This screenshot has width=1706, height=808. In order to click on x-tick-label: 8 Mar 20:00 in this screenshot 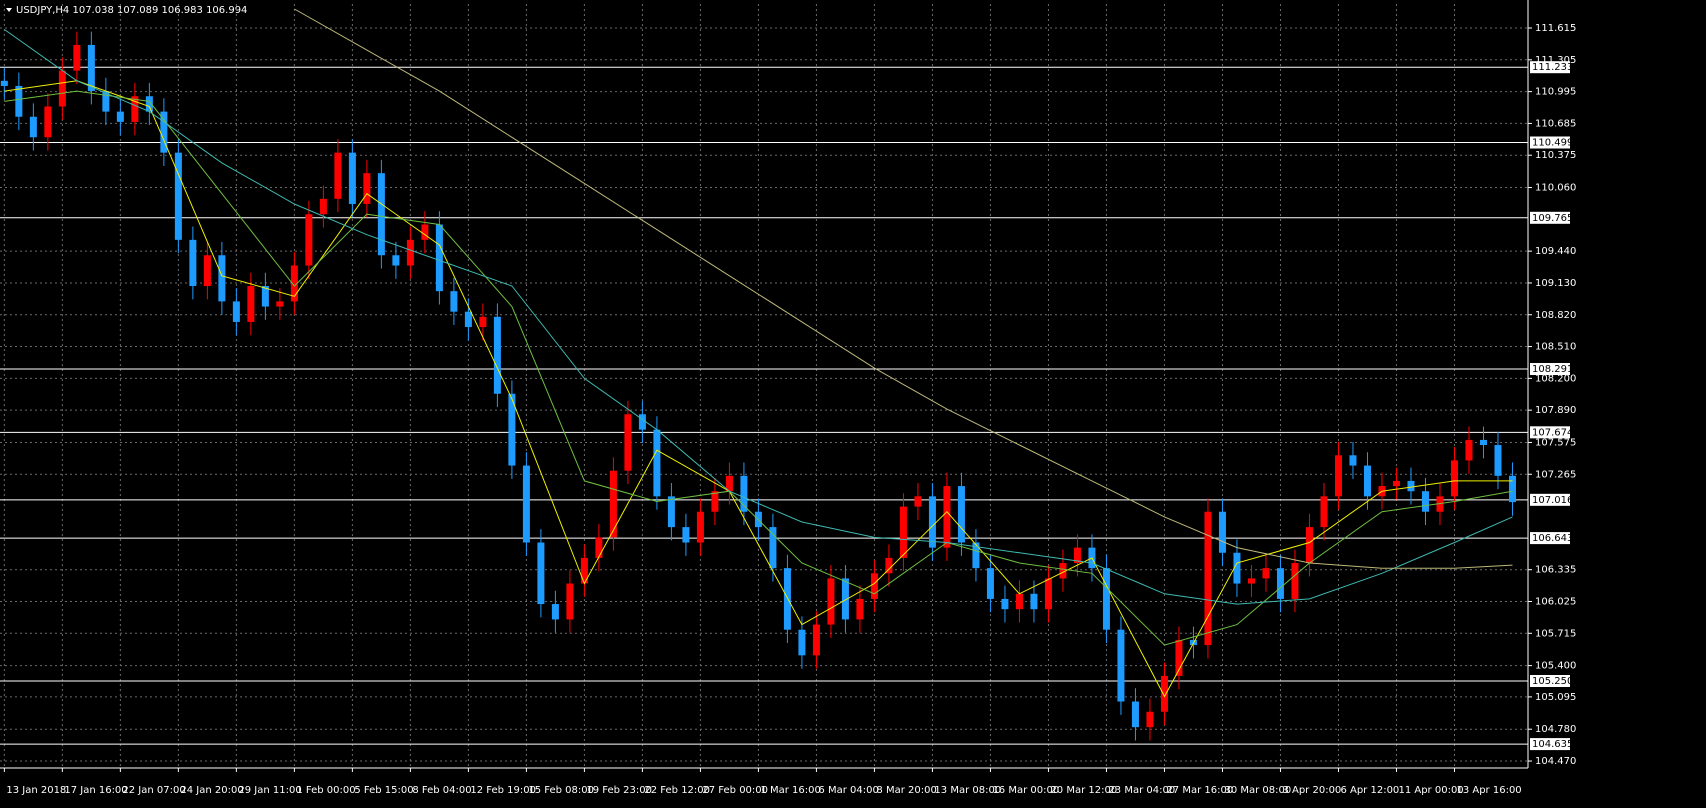, I will do `click(906, 790)`.